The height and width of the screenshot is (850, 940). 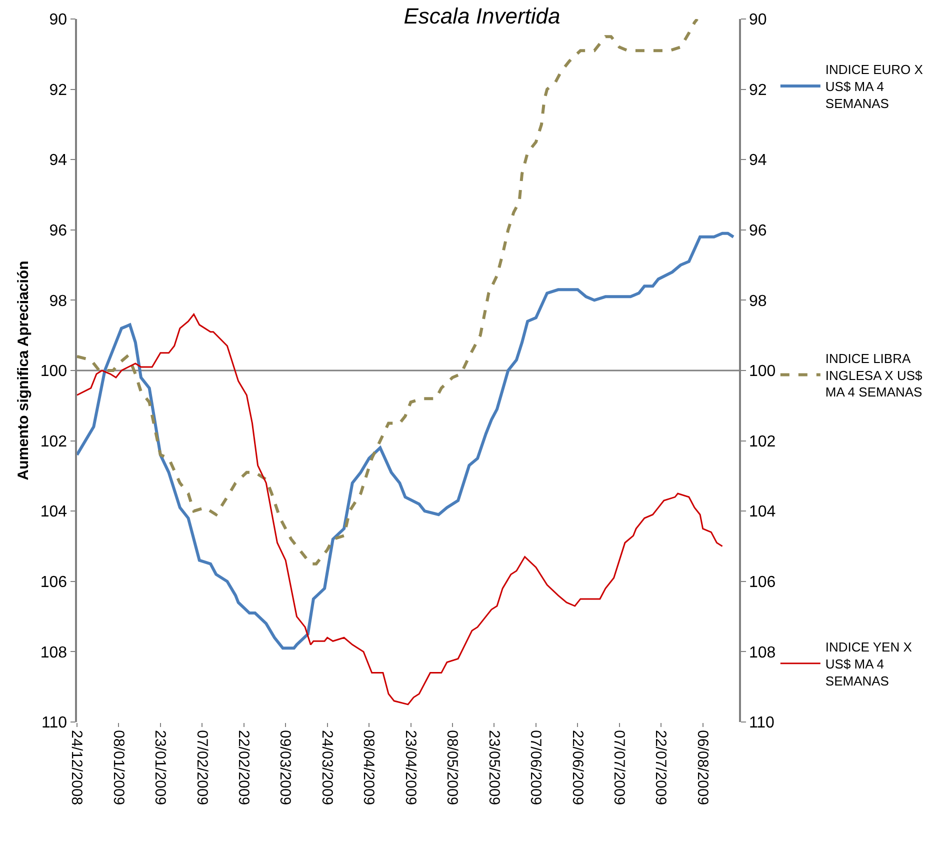 I want to click on x-tick-label: 23/01/2009, so click(x=160, y=768).